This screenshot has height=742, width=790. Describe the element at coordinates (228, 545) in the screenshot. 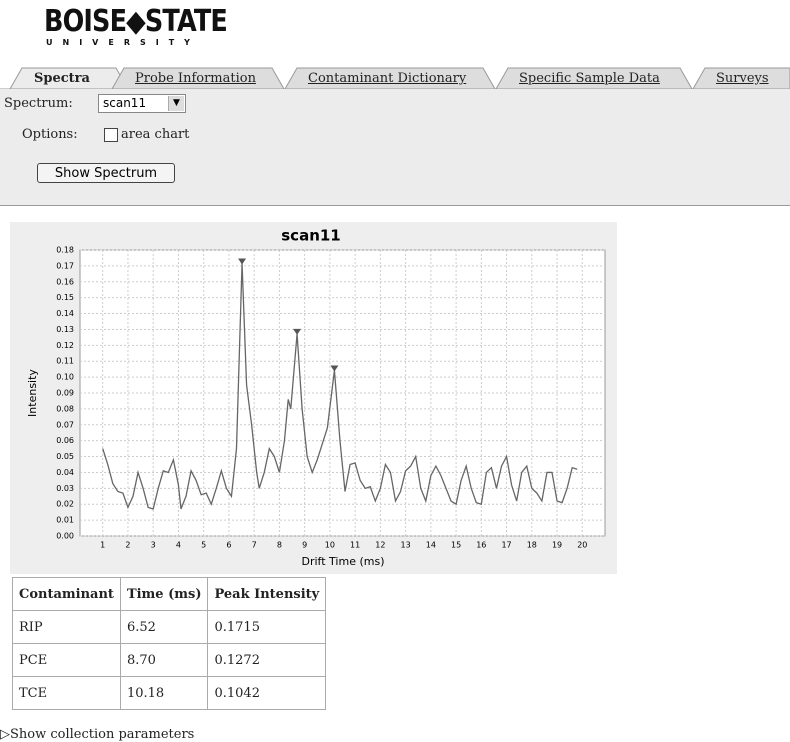

I see `x-tick-label: 6` at that location.